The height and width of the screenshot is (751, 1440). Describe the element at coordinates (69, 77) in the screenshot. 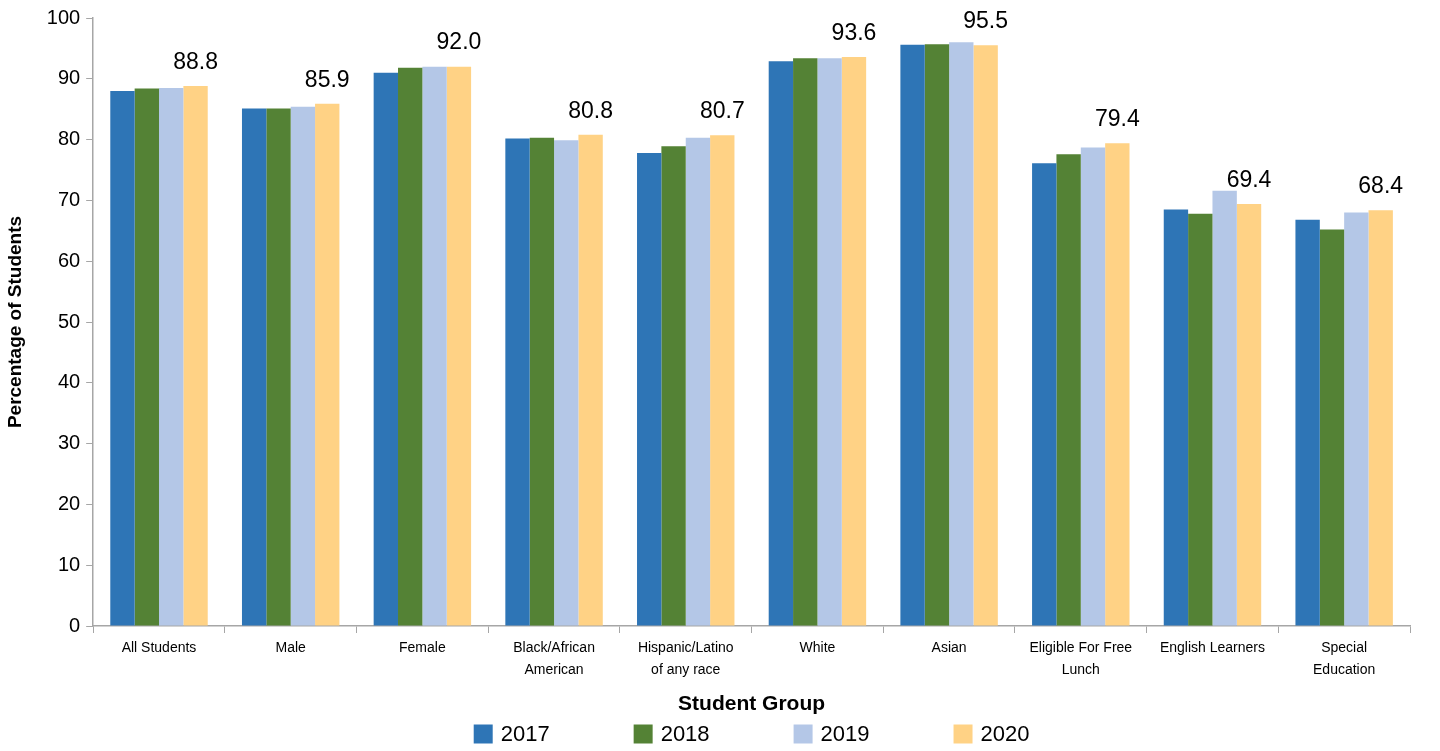

I see `y-tick-label: 90` at that location.